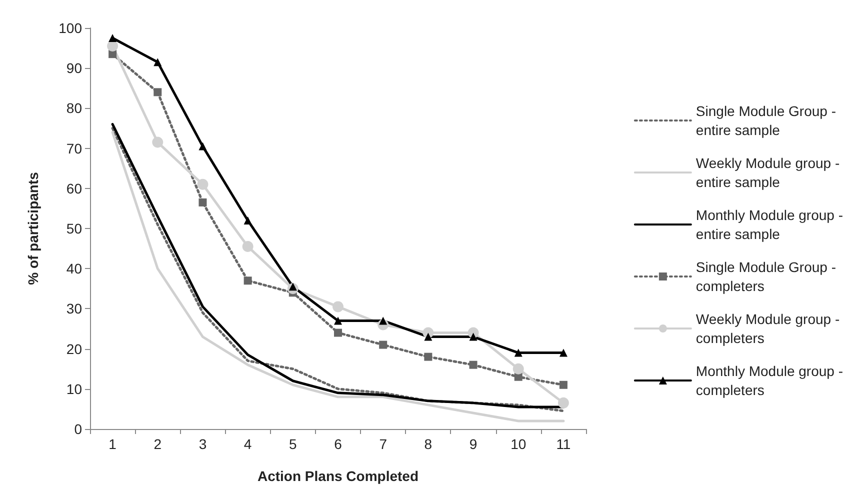  Describe the element at coordinates (78, 429) in the screenshot. I see `y-tick-label: 0` at that location.